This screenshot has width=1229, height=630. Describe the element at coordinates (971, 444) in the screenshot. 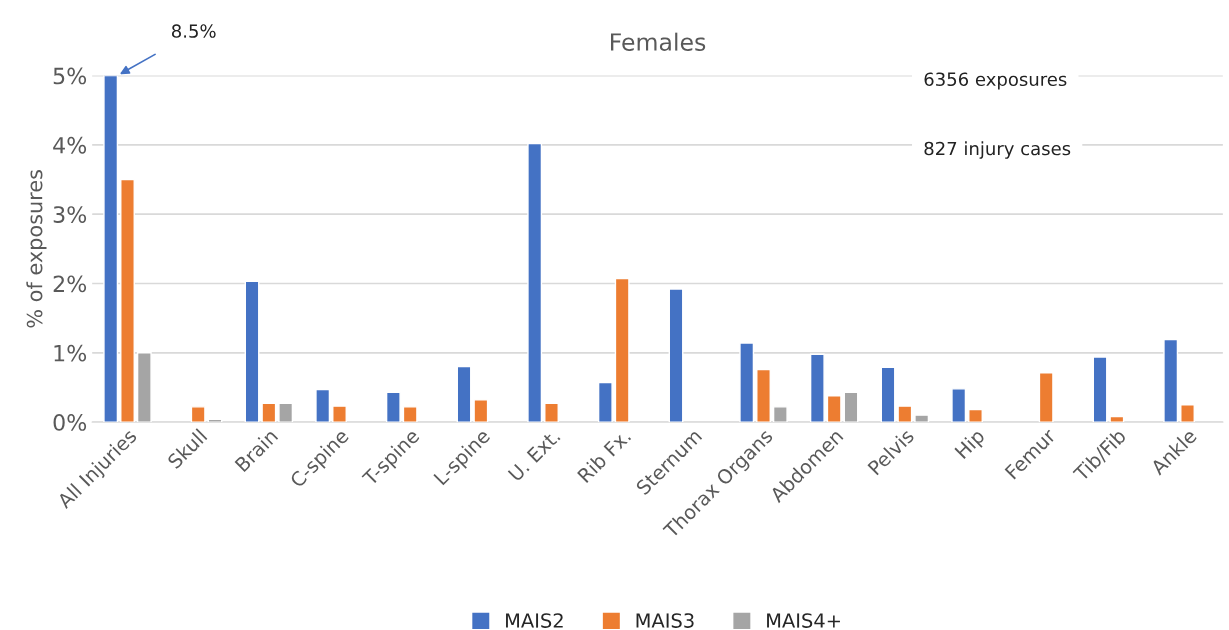

I see `x-tick-label: Hip` at that location.